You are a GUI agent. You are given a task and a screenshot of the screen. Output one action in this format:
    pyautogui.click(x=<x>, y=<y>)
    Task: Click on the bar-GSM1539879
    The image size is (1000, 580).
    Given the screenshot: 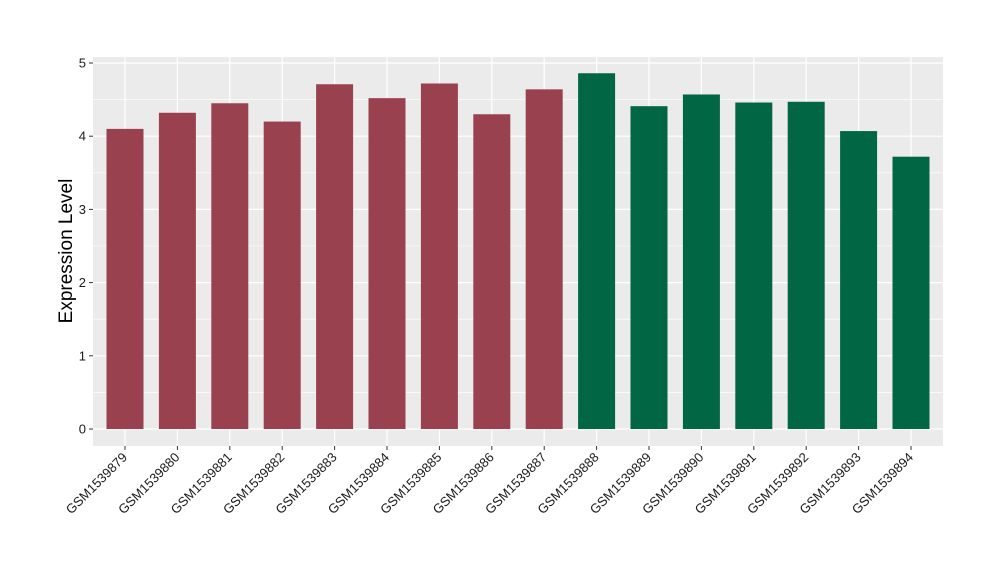 What is the action you would take?
    pyautogui.click(x=125, y=278)
    